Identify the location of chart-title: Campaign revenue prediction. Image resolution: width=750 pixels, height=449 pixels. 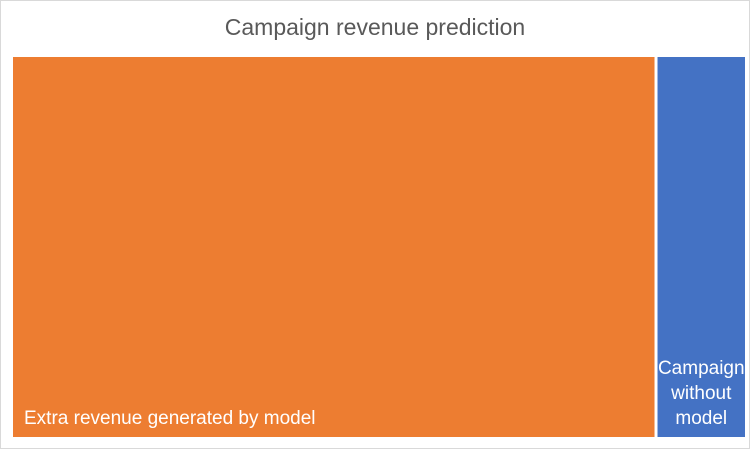
(375, 27).